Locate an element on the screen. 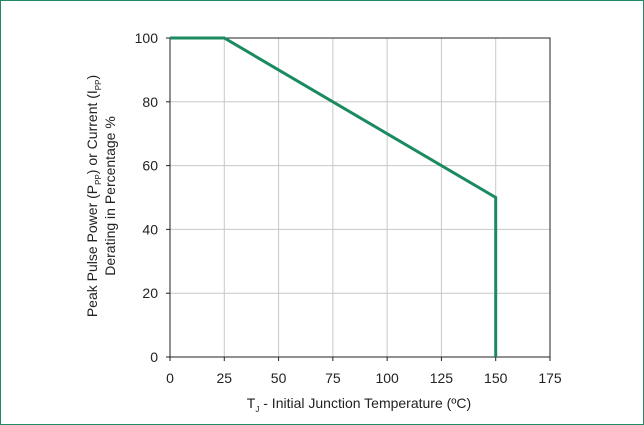 The image size is (644, 425). x-tick-label: 0 is located at coordinates (170, 378).